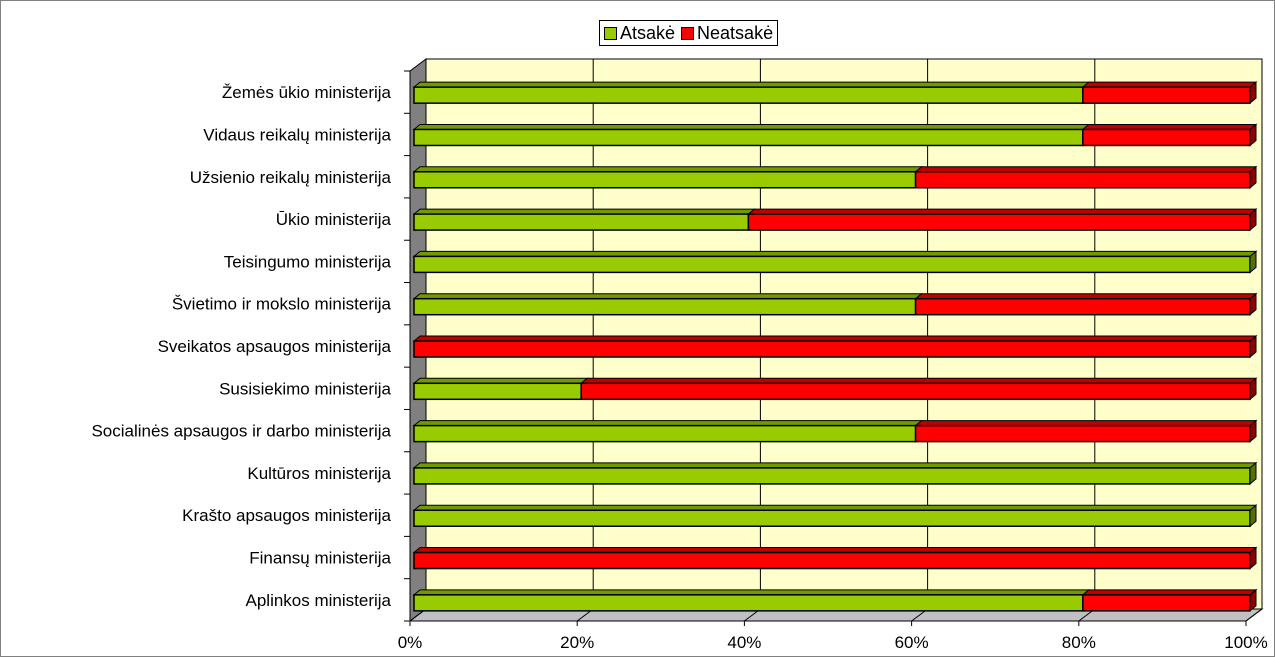 The height and width of the screenshot is (657, 1275). Describe the element at coordinates (610, 33) in the screenshot. I see `legend-swatch-atsake` at that location.